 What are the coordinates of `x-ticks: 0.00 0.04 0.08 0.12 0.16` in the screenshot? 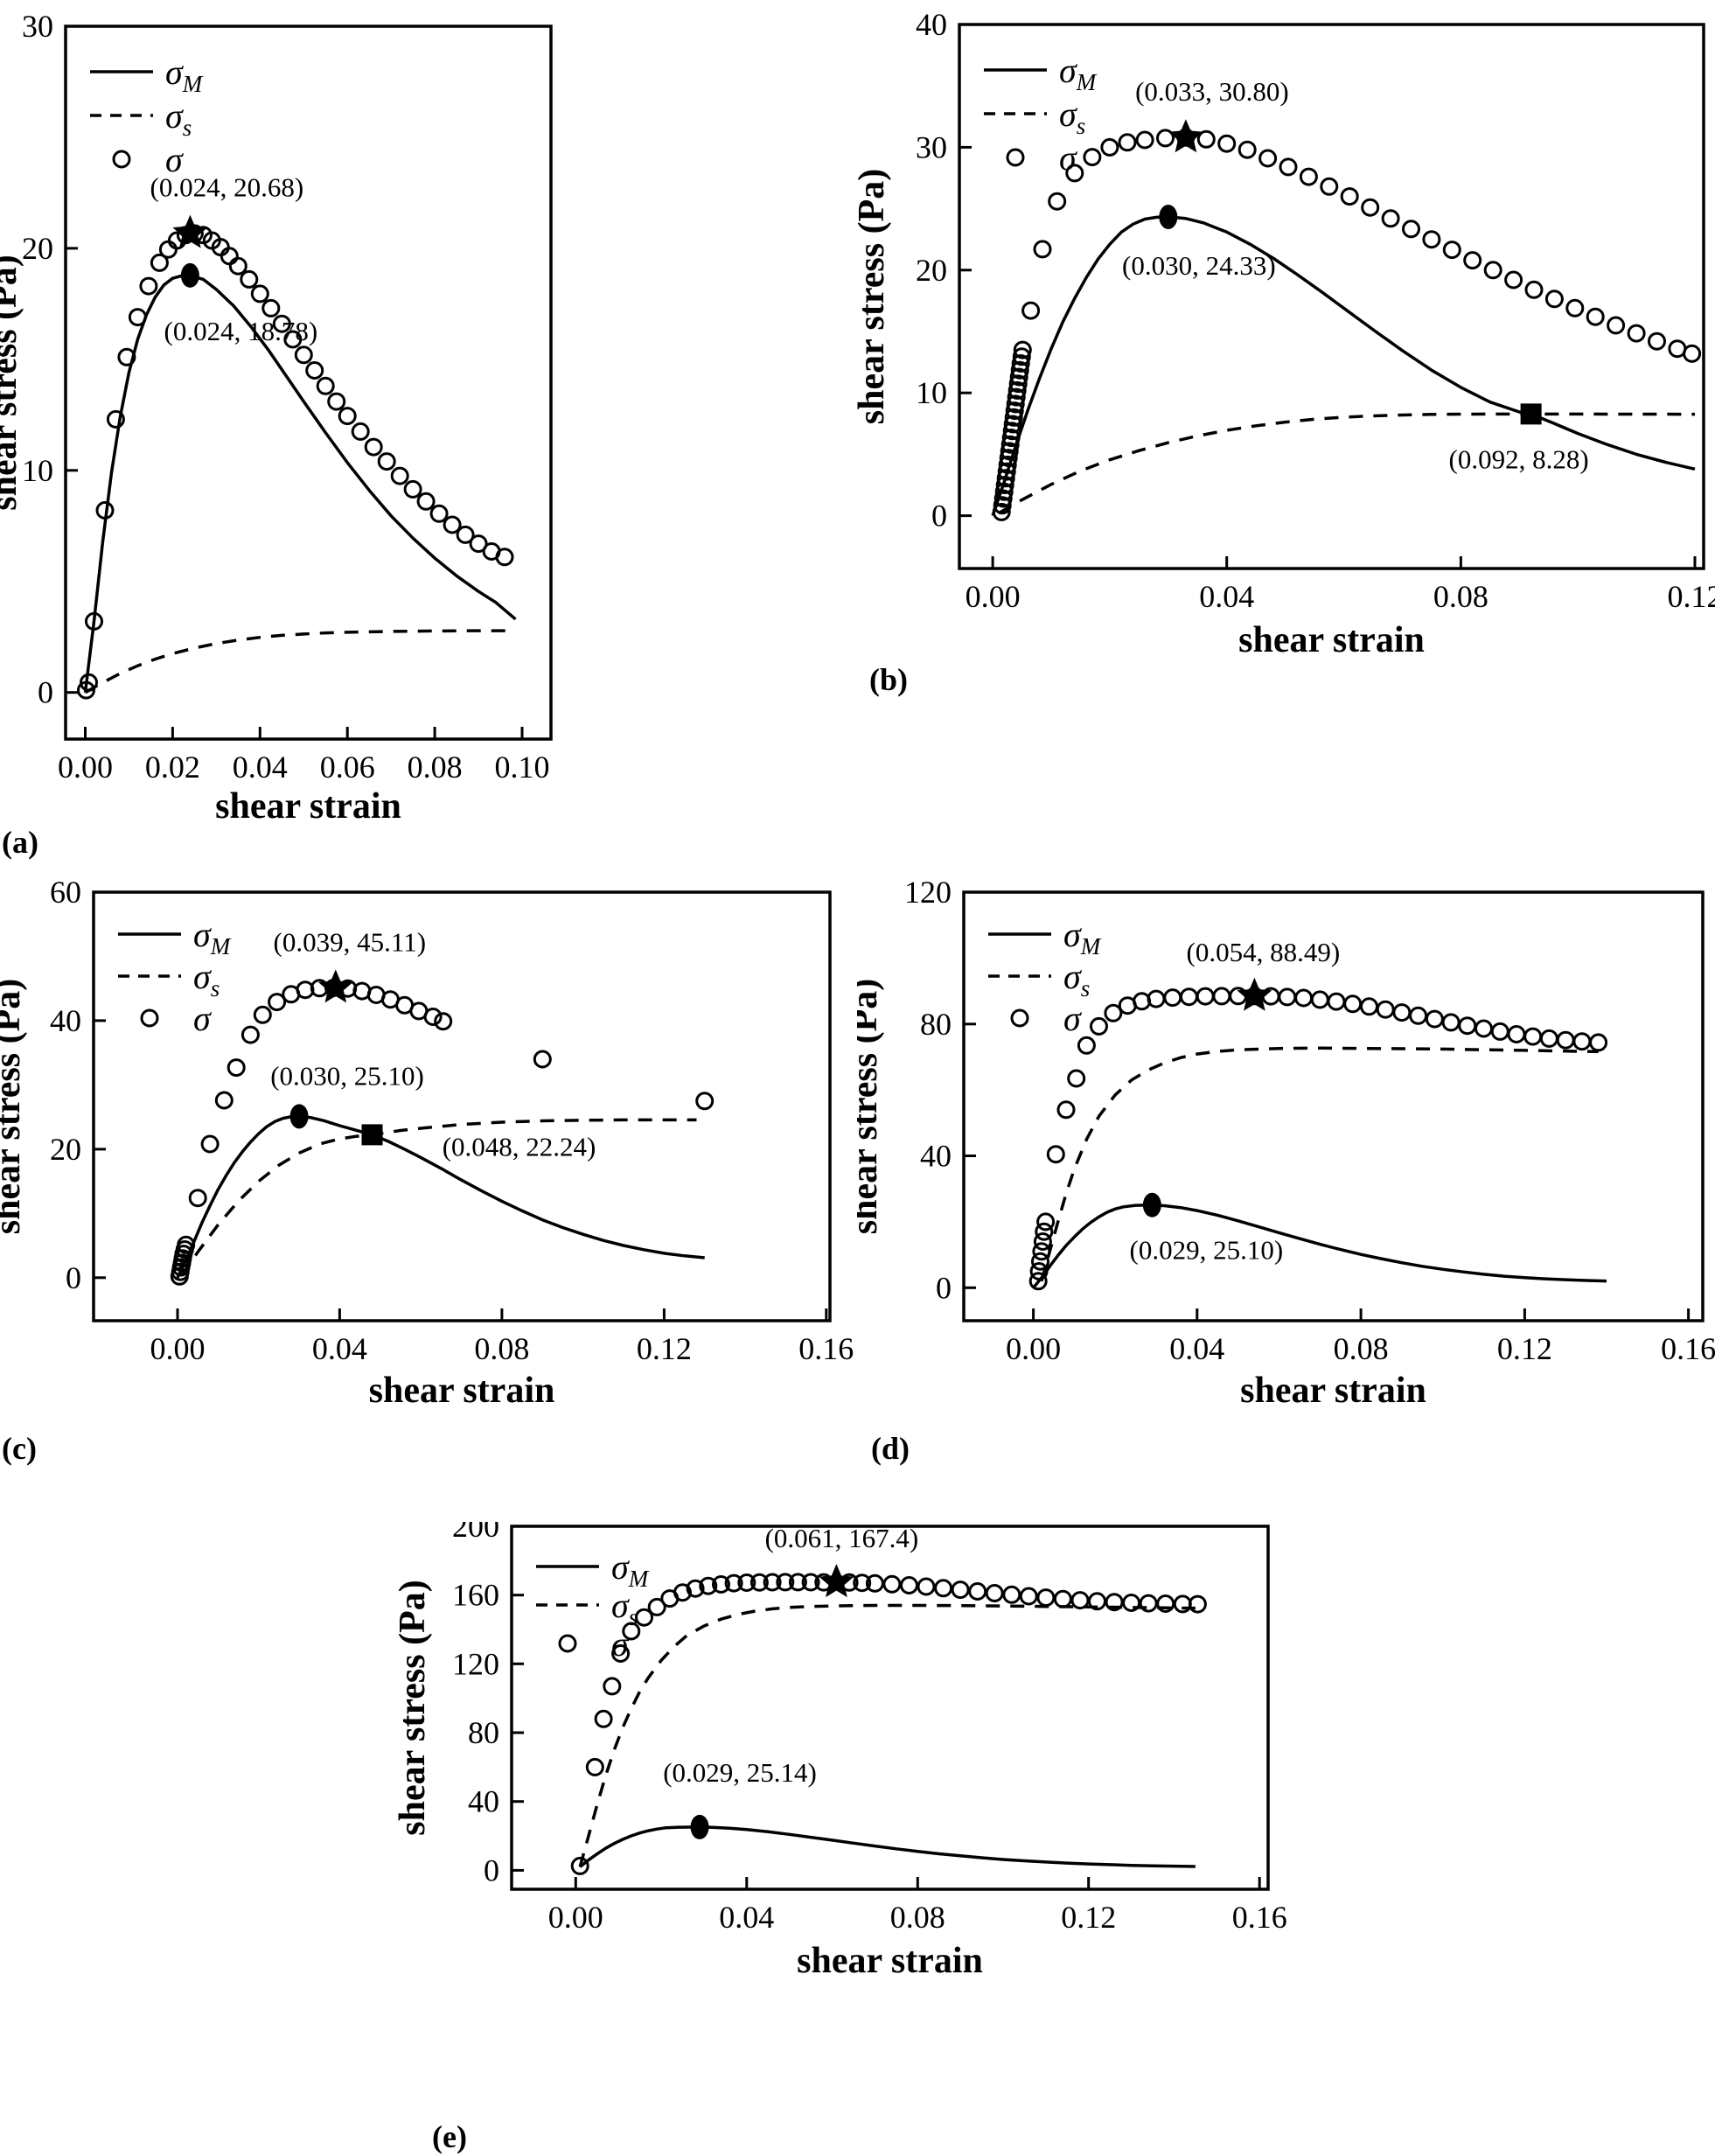 It's located at (502, 1337).